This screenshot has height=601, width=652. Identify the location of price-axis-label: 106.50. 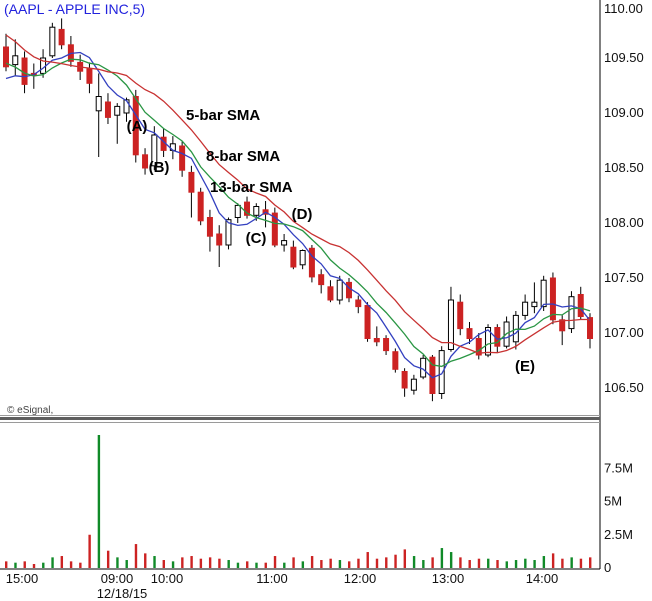
(624, 387).